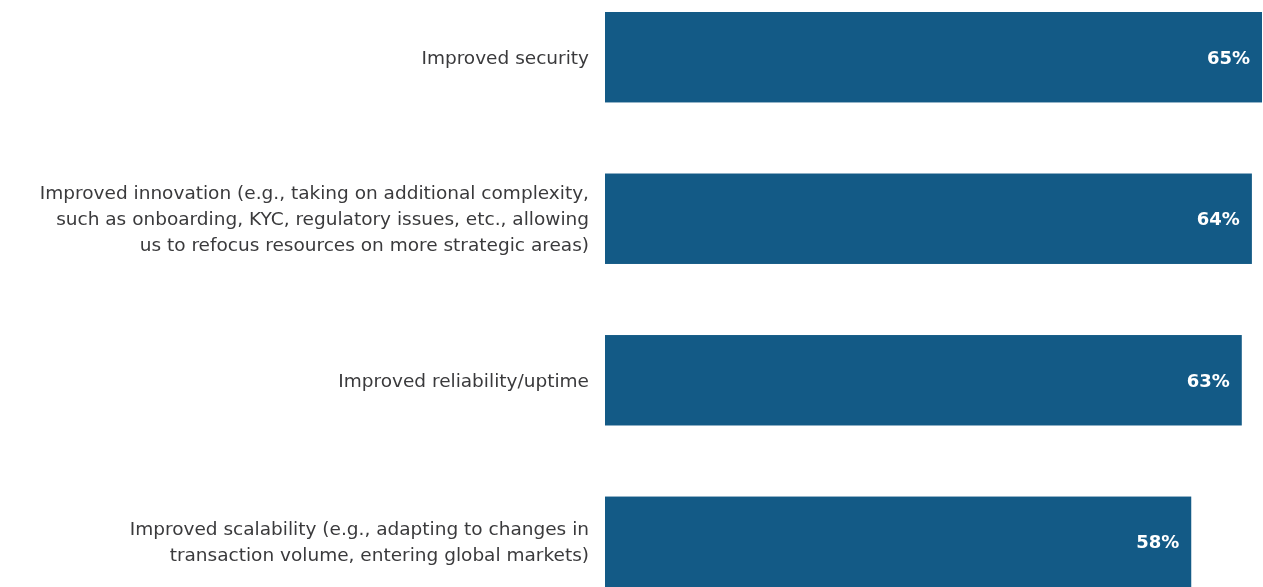 This screenshot has height=587, width=1263. Describe the element at coordinates (1218, 219) in the screenshot. I see `data-label: 64%` at that location.